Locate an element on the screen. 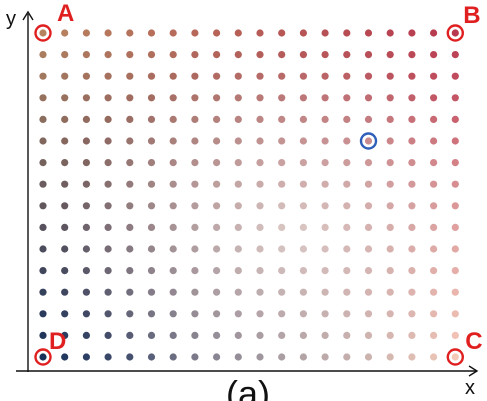 The height and width of the screenshot is (401, 487). y-axis-arrow is located at coordinates (28, 15).